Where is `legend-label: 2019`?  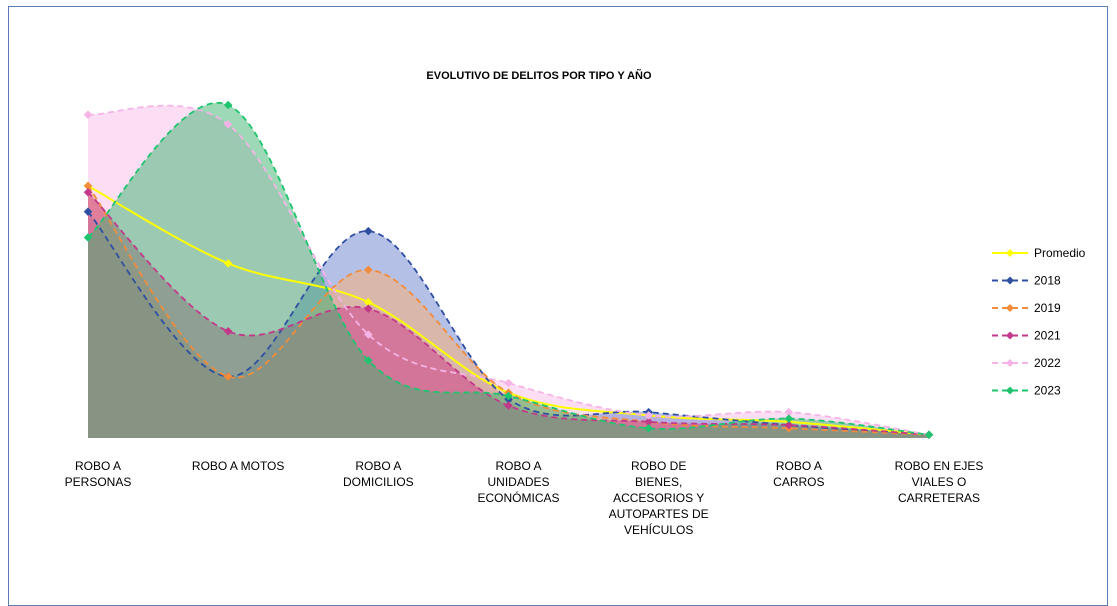
legend-label: 2019 is located at coordinates (1047, 308).